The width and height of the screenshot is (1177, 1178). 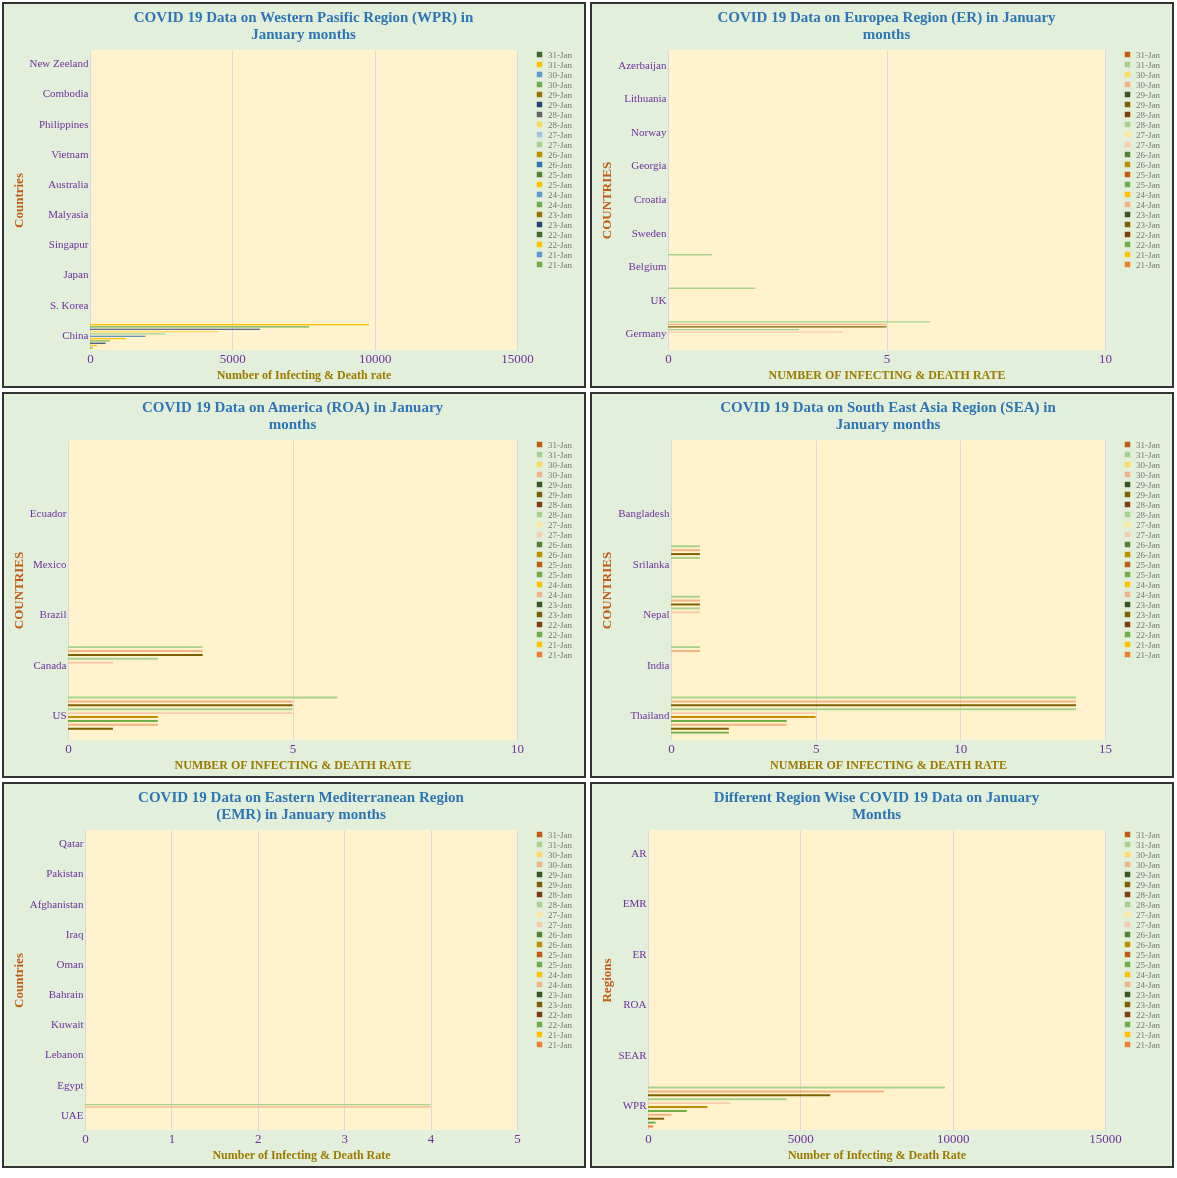 What do you see at coordinates (63, 123) in the screenshot?
I see `y-tick-label: Philippines` at bounding box center [63, 123].